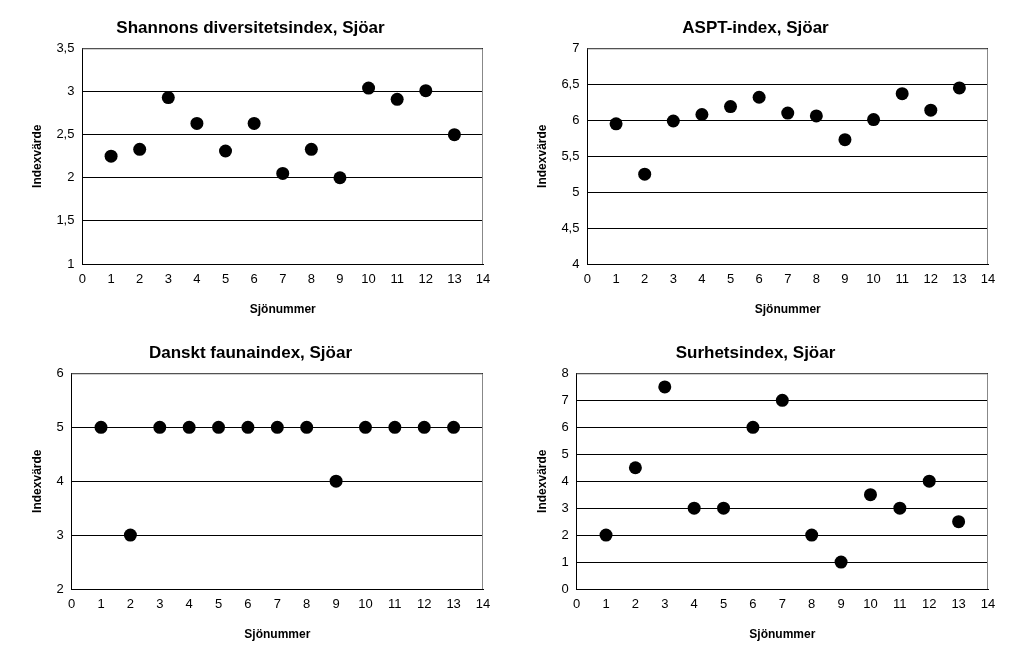 The height and width of the screenshot is (650, 1010). Describe the element at coordinates (60, 426) in the screenshot. I see `y-tick-label: 5` at that location.